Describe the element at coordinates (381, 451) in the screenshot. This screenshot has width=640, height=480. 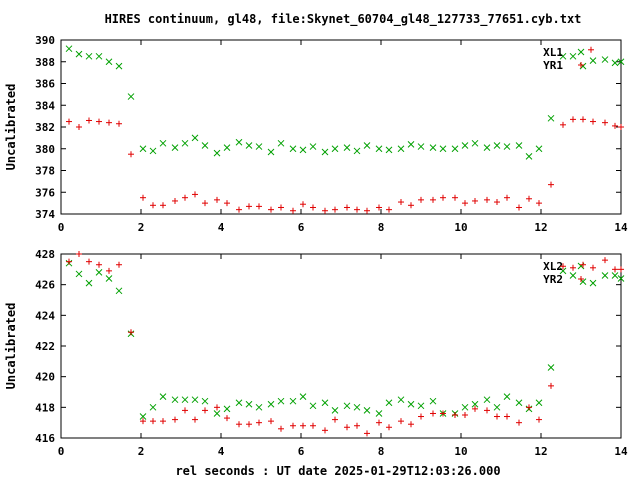
I see `x-tick-label: 8` at that location.